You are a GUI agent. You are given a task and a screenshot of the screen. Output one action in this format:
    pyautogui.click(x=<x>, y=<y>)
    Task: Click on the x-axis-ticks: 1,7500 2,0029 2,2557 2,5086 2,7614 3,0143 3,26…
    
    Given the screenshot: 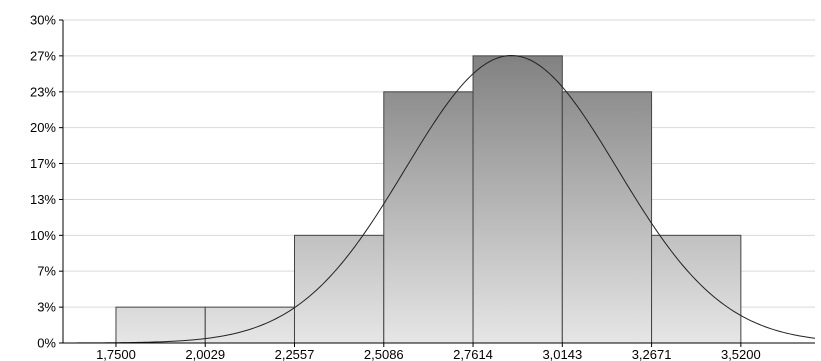 What is the action you would take?
    pyautogui.click(x=428, y=352)
    